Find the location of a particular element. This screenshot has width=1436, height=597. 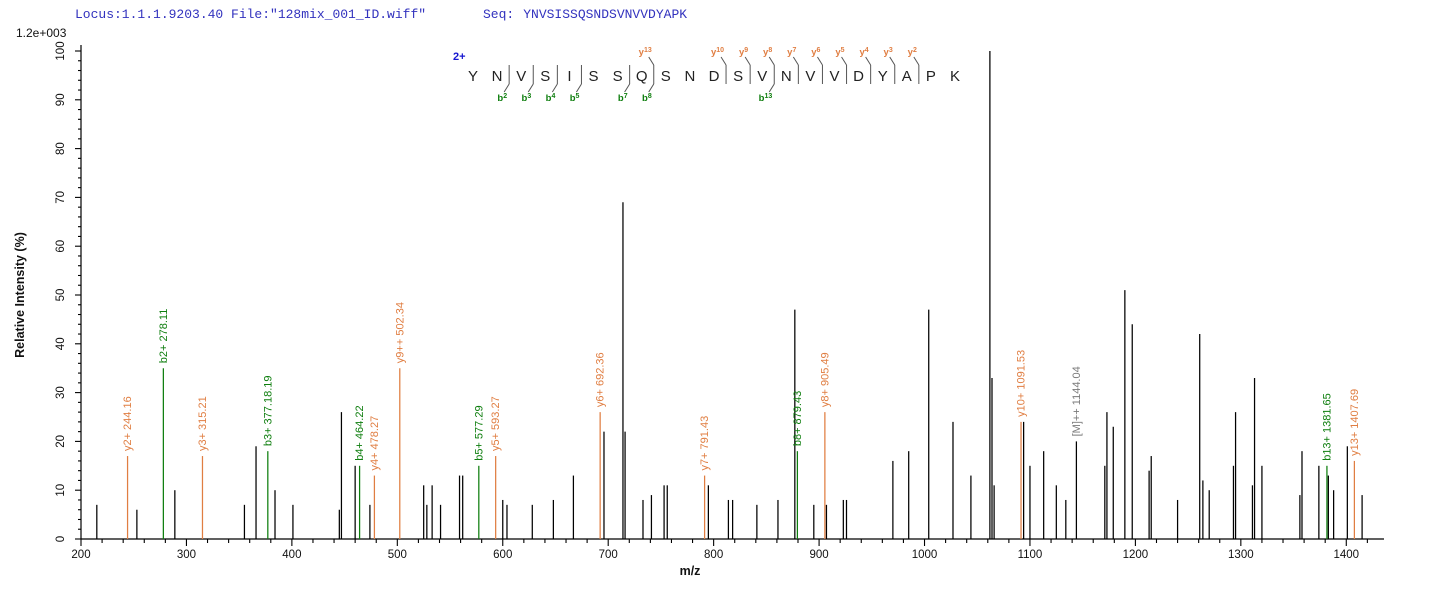

svg-text: b8 is located at coordinates (647, 98).